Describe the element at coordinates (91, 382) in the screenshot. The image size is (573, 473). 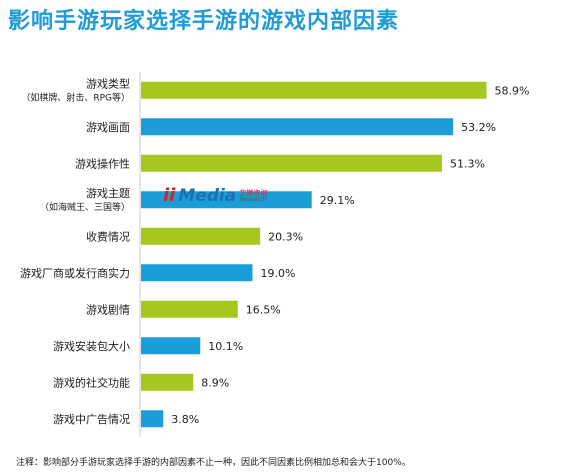
I see `category-label-9: 游戏的社交功能` at that location.